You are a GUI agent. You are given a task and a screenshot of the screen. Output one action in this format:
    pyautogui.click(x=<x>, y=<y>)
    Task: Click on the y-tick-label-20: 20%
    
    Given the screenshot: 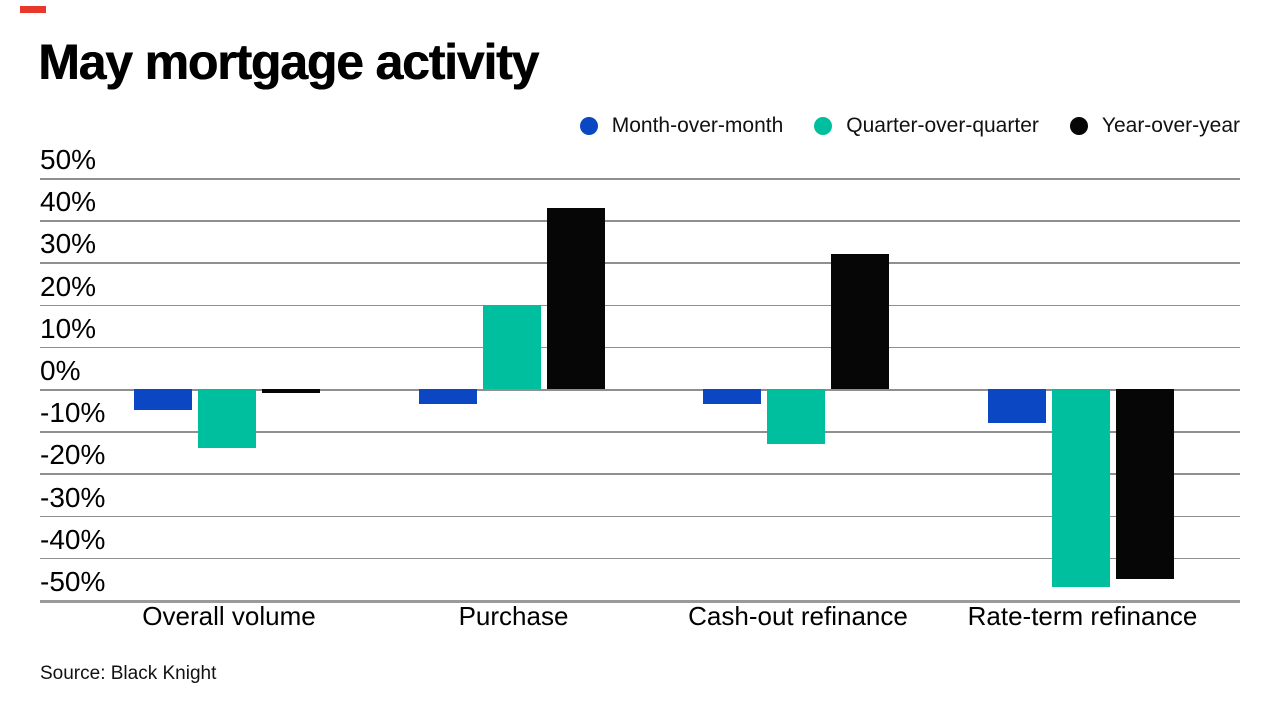 What is the action you would take?
    pyautogui.click(x=68, y=286)
    